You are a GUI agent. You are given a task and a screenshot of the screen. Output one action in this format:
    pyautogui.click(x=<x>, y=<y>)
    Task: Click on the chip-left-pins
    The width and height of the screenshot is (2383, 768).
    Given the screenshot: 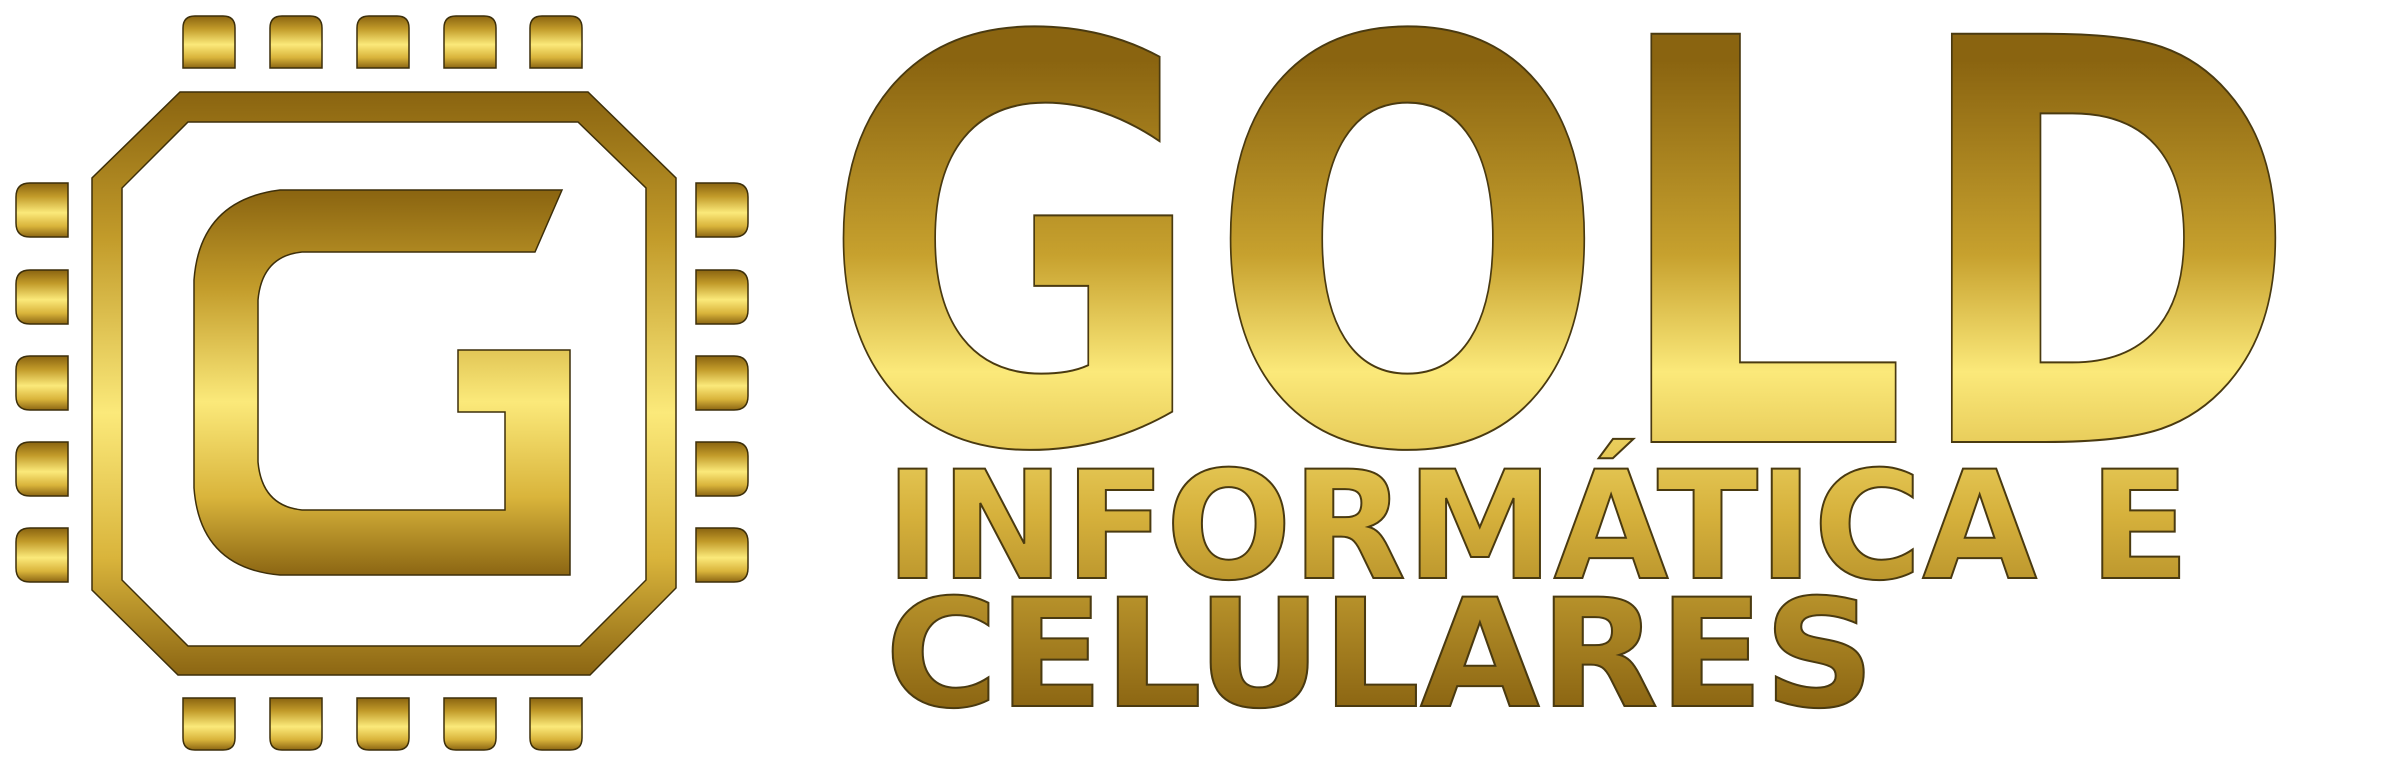 What is the action you would take?
    pyautogui.click(x=42, y=382)
    